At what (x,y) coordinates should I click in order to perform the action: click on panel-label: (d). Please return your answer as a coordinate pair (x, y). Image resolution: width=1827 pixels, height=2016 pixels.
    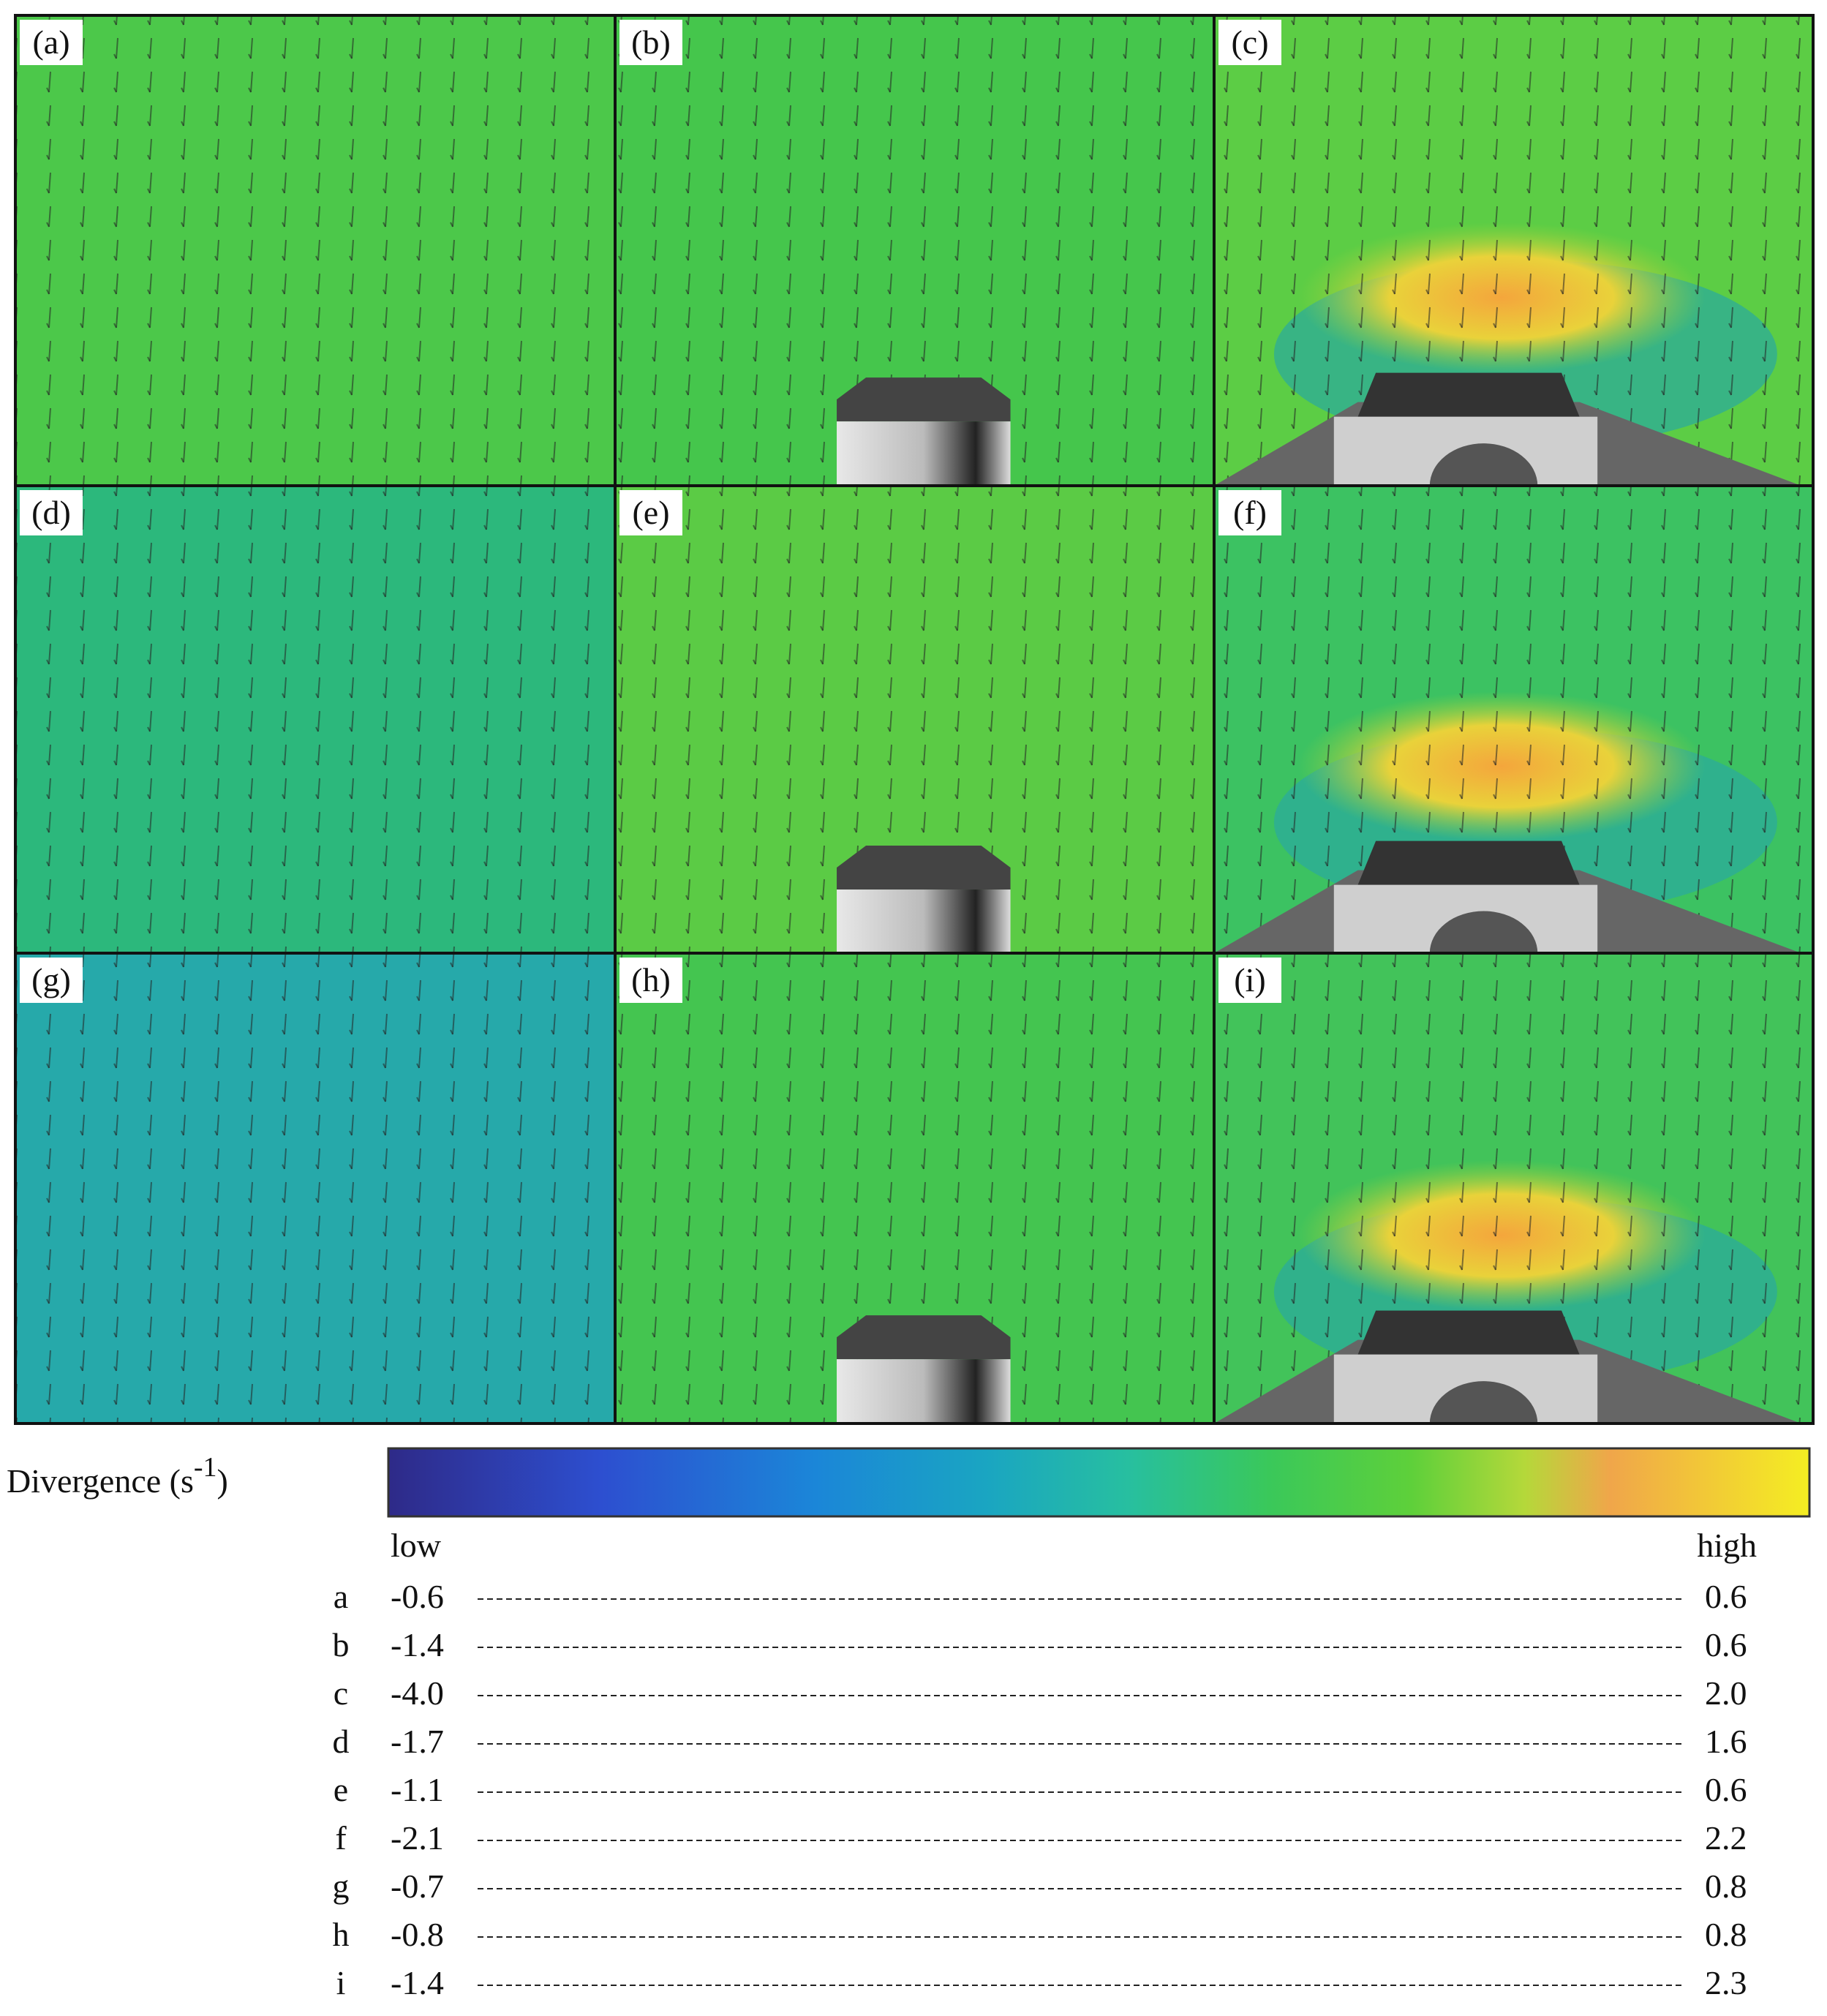
    Looking at the image, I should click on (51, 512).